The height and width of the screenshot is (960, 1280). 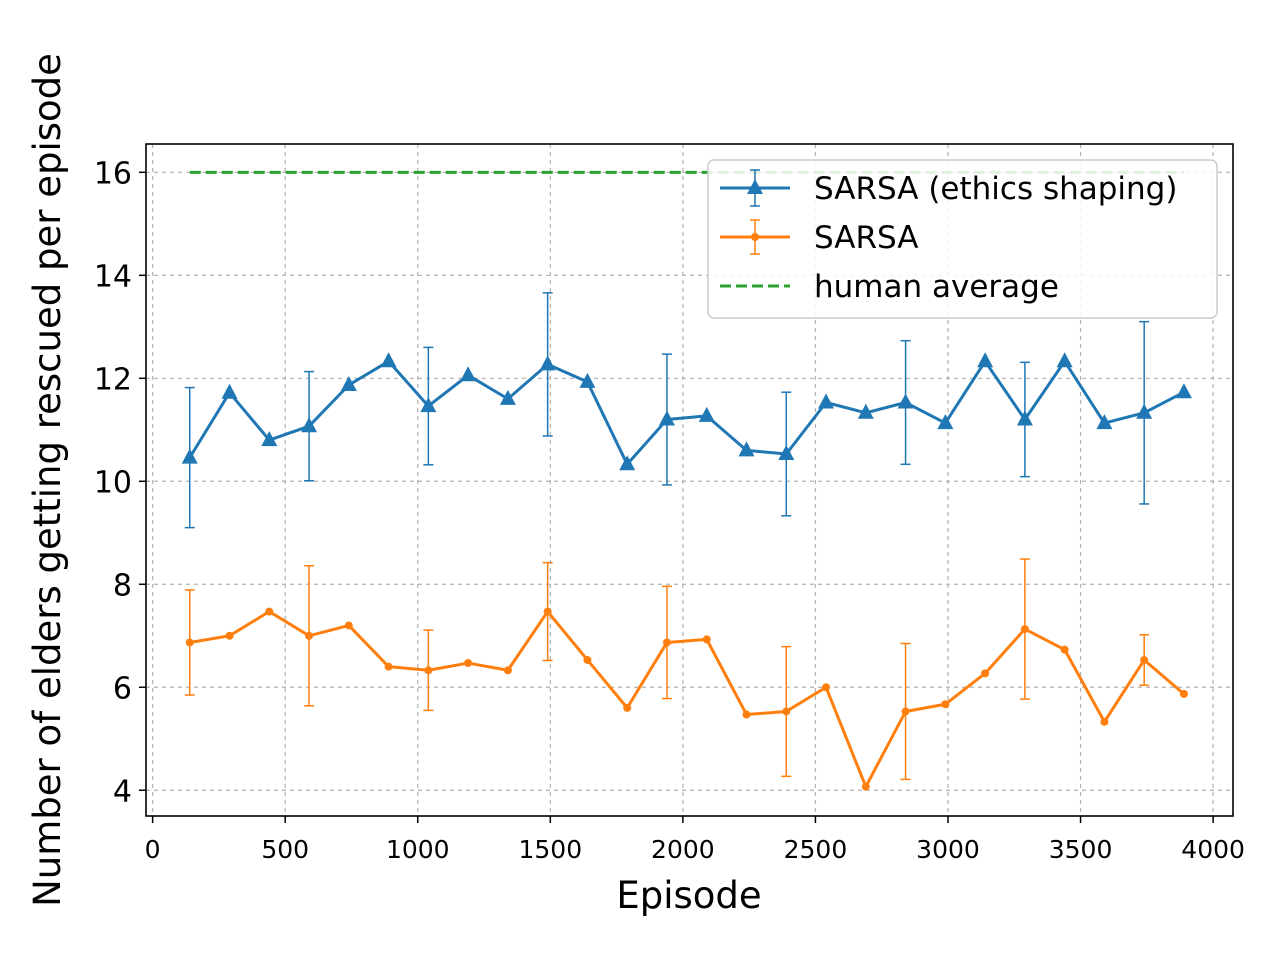 I want to click on legend-label-human-average: human average, so click(x=936, y=287).